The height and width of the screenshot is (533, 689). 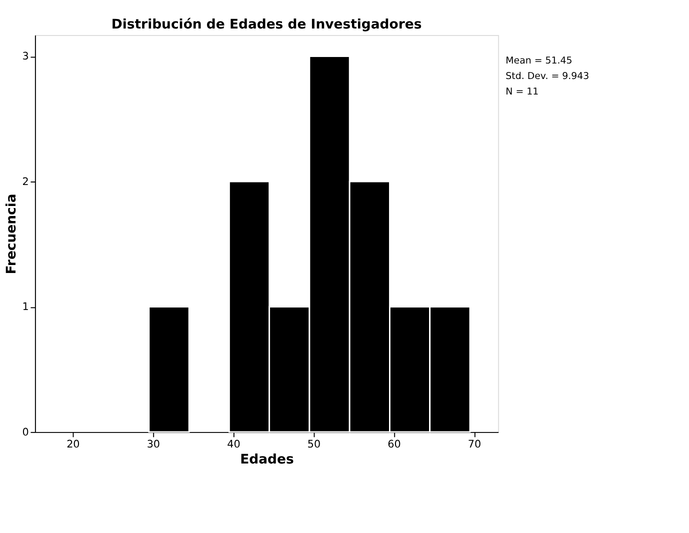 What do you see at coordinates (233, 444) in the screenshot?
I see `x-tick-label: 40` at bounding box center [233, 444].